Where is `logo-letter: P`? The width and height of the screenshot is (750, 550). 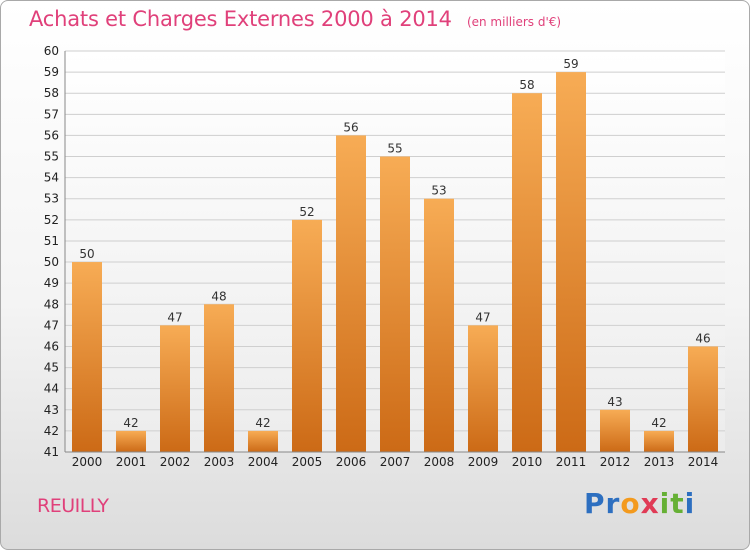 logo-letter: P is located at coordinates (595, 503).